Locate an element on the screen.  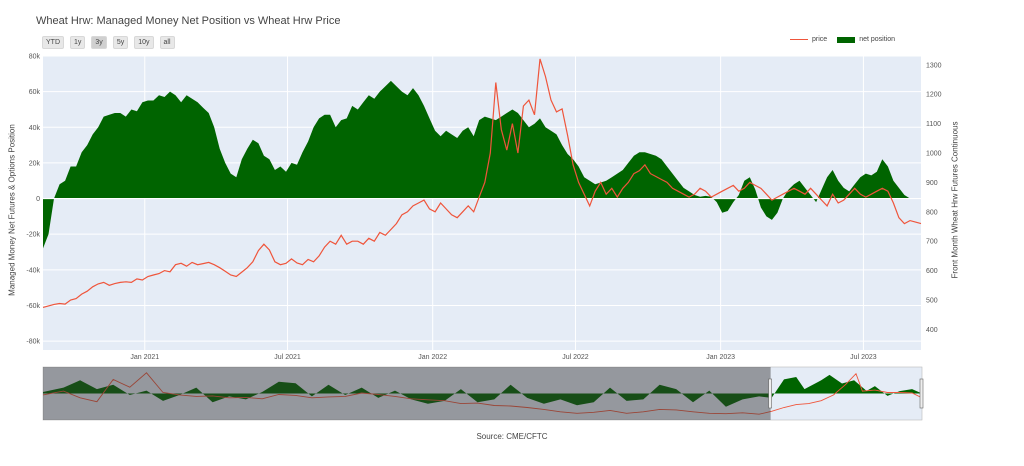
y-tick-label: 80k is located at coordinates (35, 57).